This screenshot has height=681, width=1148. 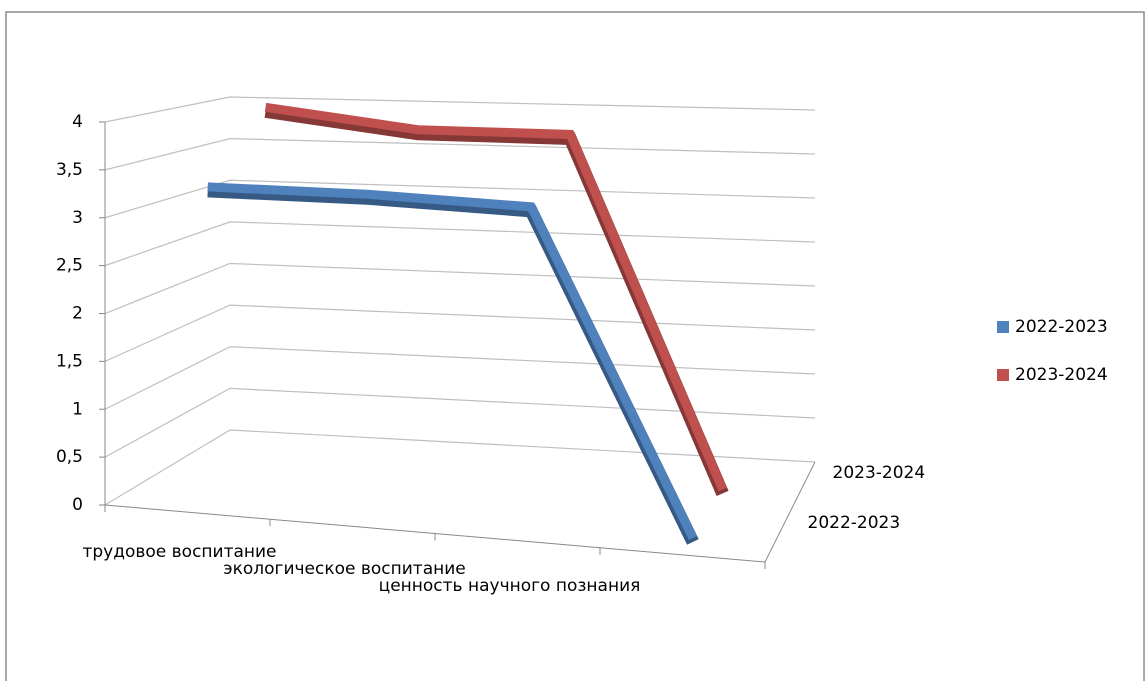 What do you see at coordinates (854, 523) in the screenshot?
I see `depth-label: 2022-2023` at bounding box center [854, 523].